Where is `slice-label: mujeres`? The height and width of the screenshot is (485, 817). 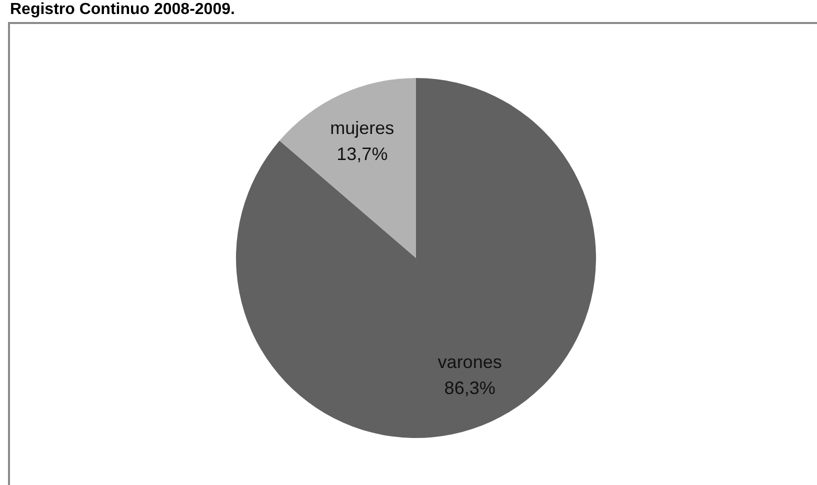 slice-label: mujeres is located at coordinates (362, 128).